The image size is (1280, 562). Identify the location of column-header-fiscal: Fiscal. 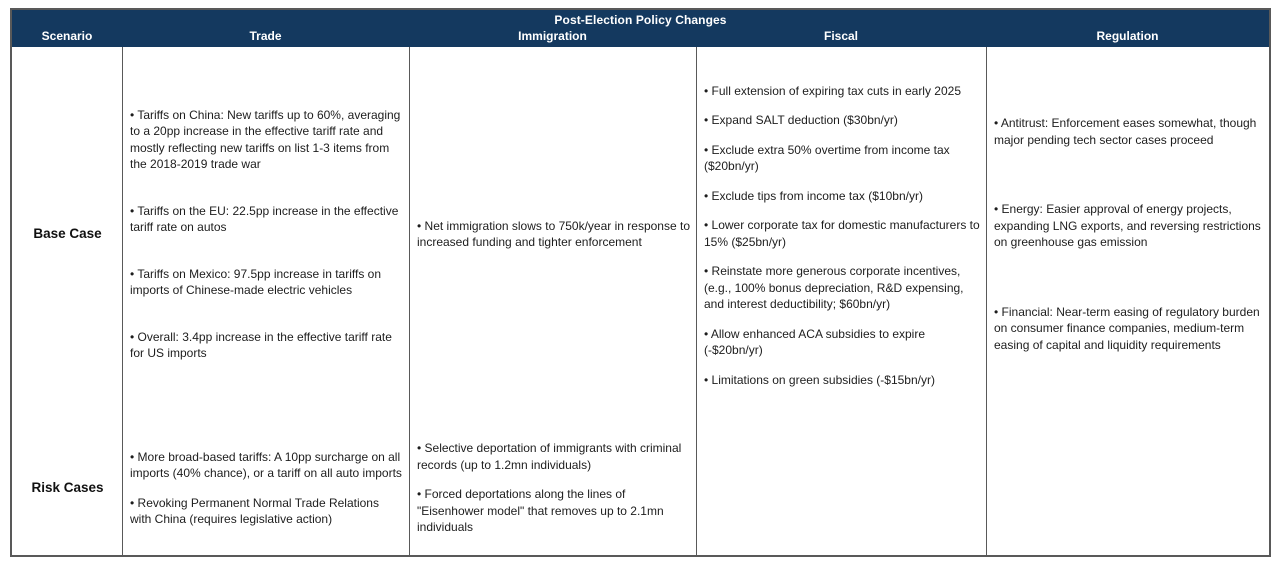
(841, 36).